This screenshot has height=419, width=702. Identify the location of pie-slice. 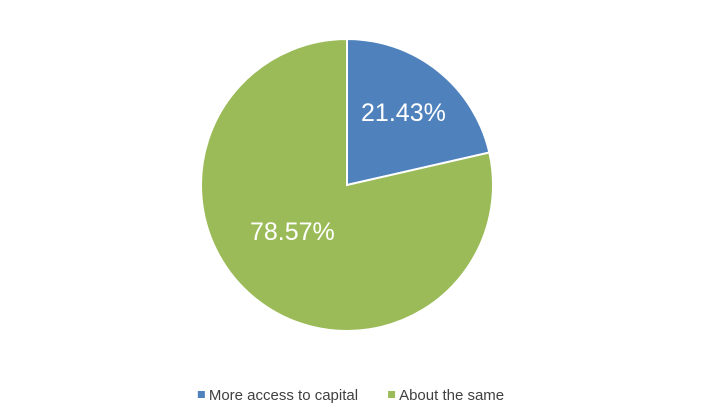
(418, 112).